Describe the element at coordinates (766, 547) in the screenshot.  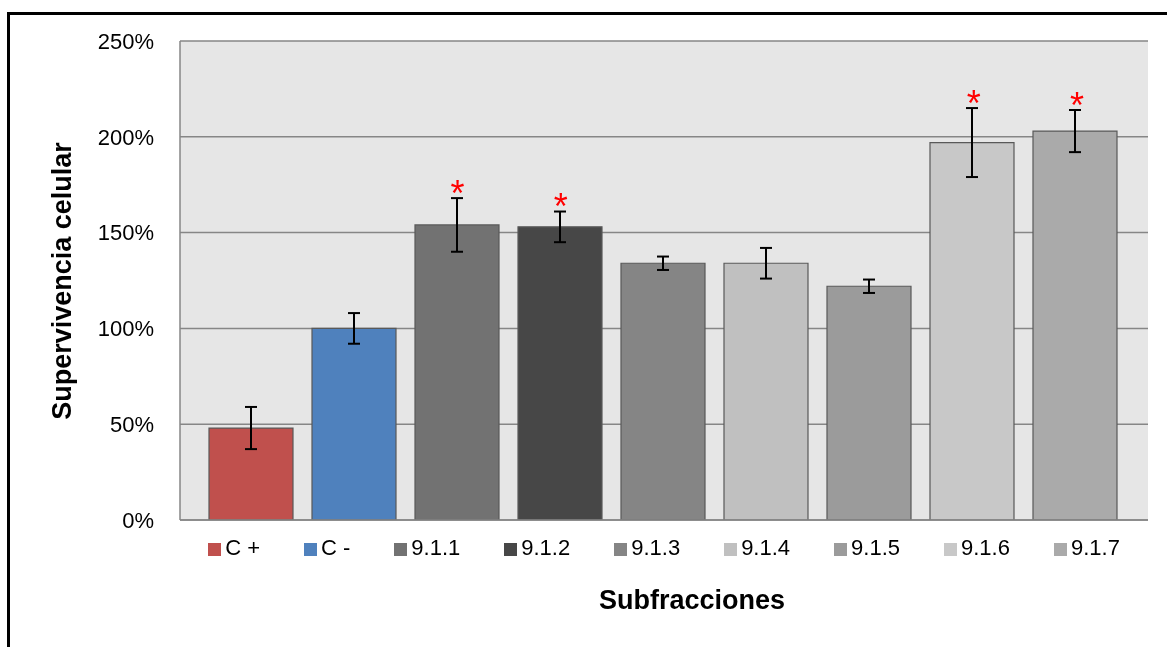
I see `legend-label: 9.1.4` at that location.